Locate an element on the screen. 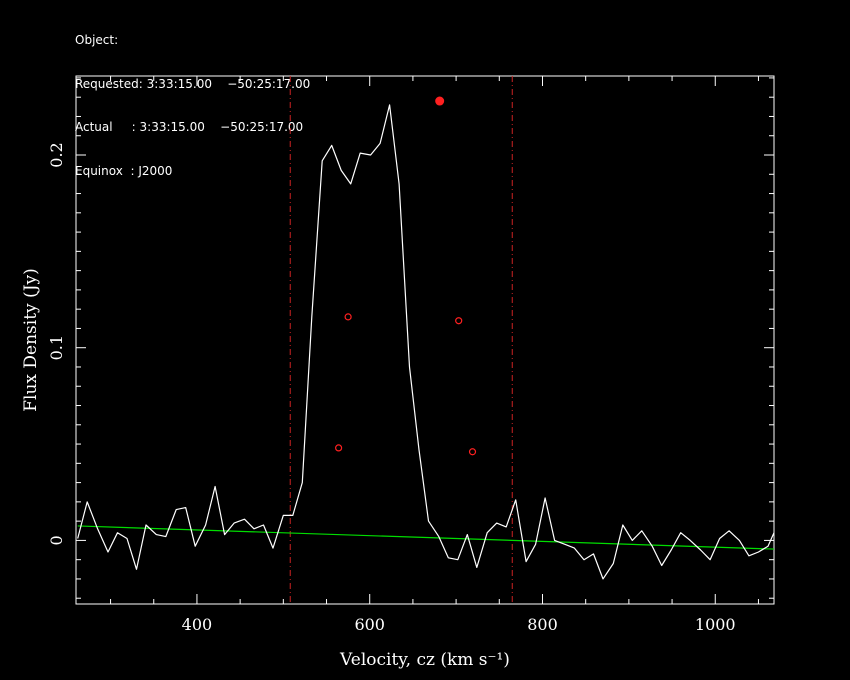 Image resolution: width=850 pixels, height=680 pixels. x-tick-label: 800 is located at coordinates (542, 624).